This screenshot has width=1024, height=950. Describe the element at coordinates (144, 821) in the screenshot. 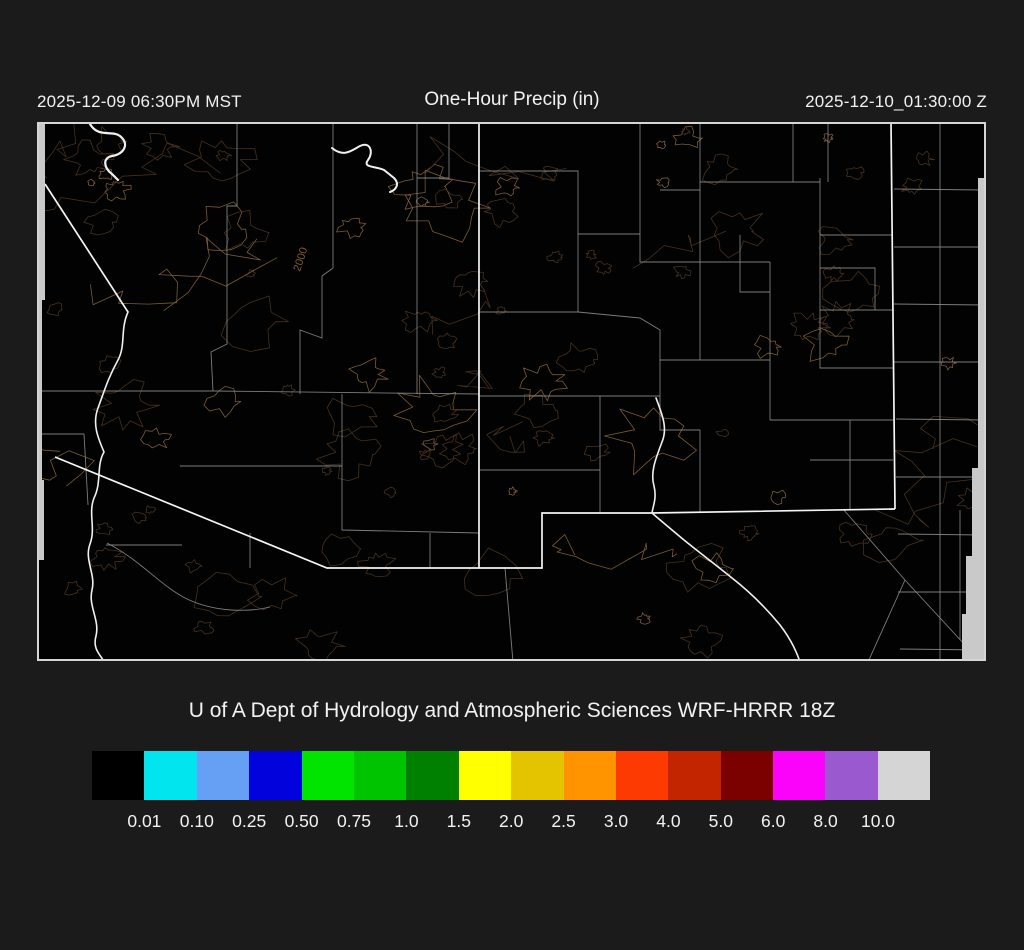

I see `colorbar-label: 0.01` at that location.